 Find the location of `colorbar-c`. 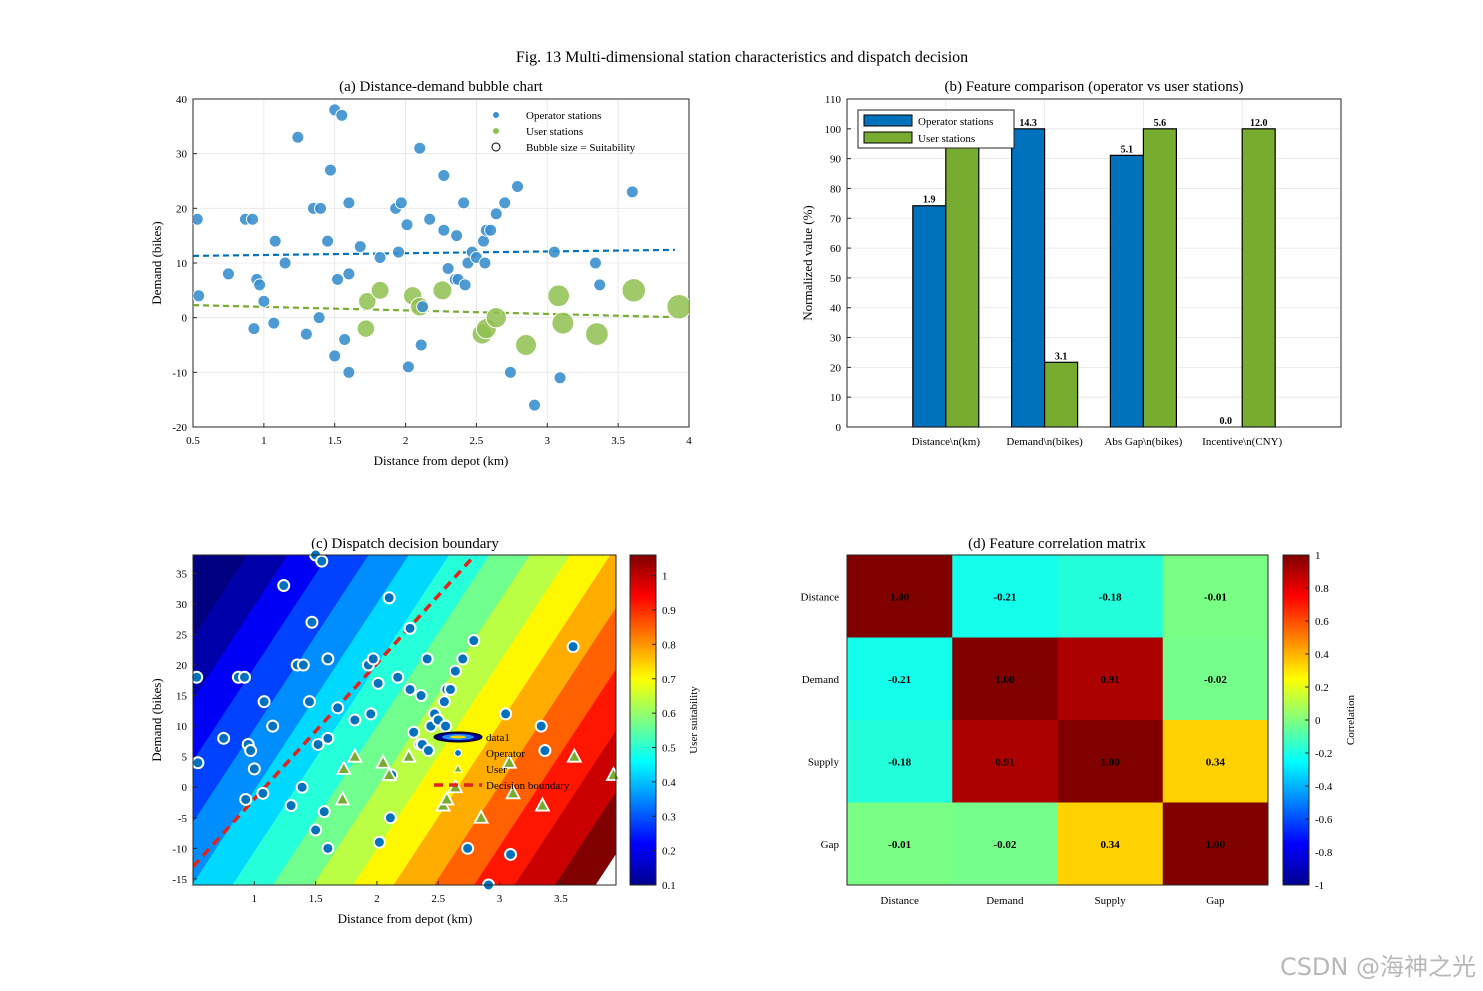

colorbar-c is located at coordinates (643, 720).